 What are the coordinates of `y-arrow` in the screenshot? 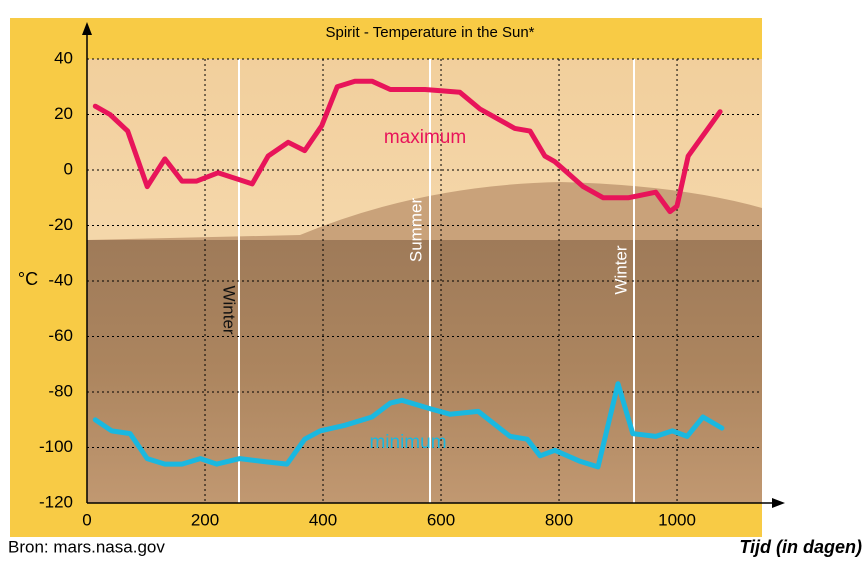 It's located at (87, 28).